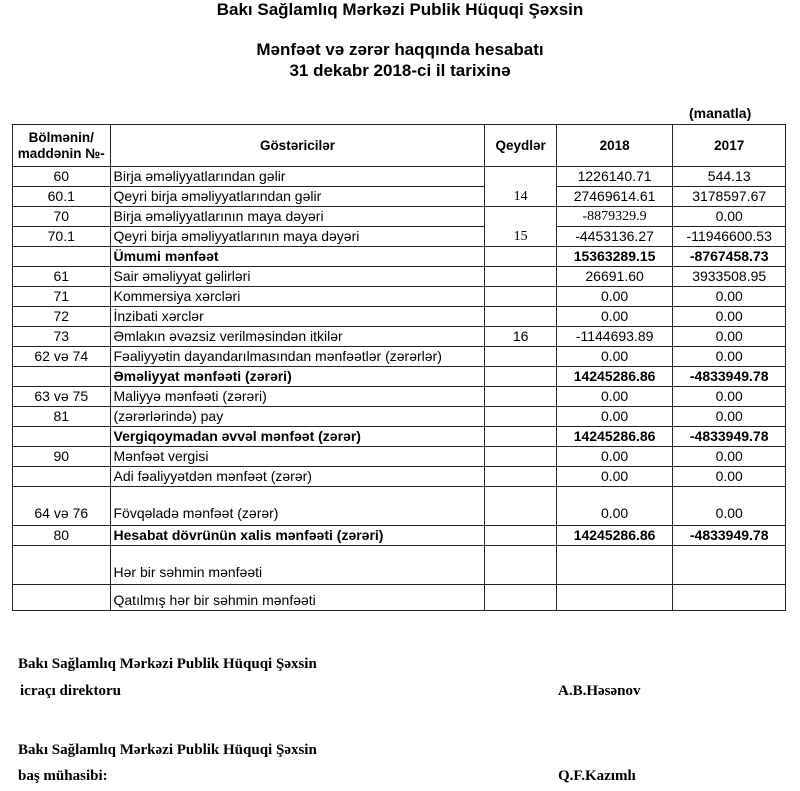  I want to click on row-value-2018, so click(614, 597).